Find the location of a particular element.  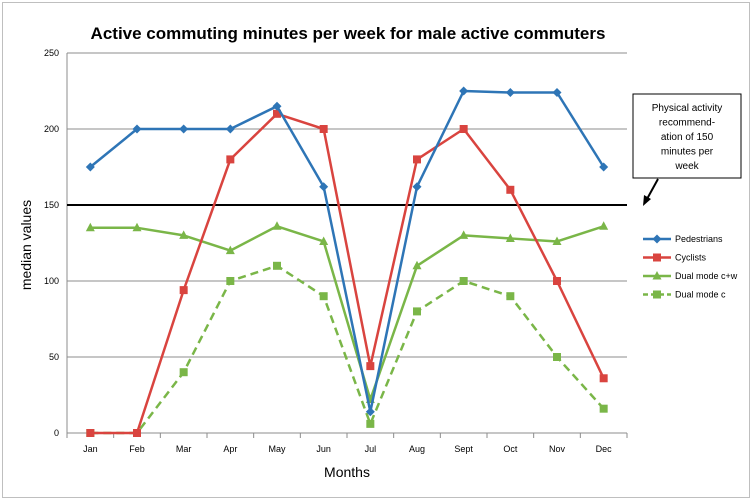

y-tick-label: 250 is located at coordinates (51, 53).